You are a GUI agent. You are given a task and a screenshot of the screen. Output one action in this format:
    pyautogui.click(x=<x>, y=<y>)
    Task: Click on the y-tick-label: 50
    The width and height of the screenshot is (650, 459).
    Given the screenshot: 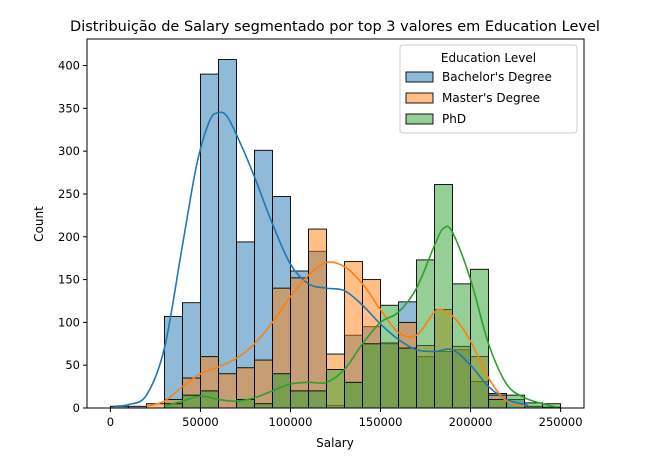 What is the action you would take?
    pyautogui.click(x=72, y=365)
    